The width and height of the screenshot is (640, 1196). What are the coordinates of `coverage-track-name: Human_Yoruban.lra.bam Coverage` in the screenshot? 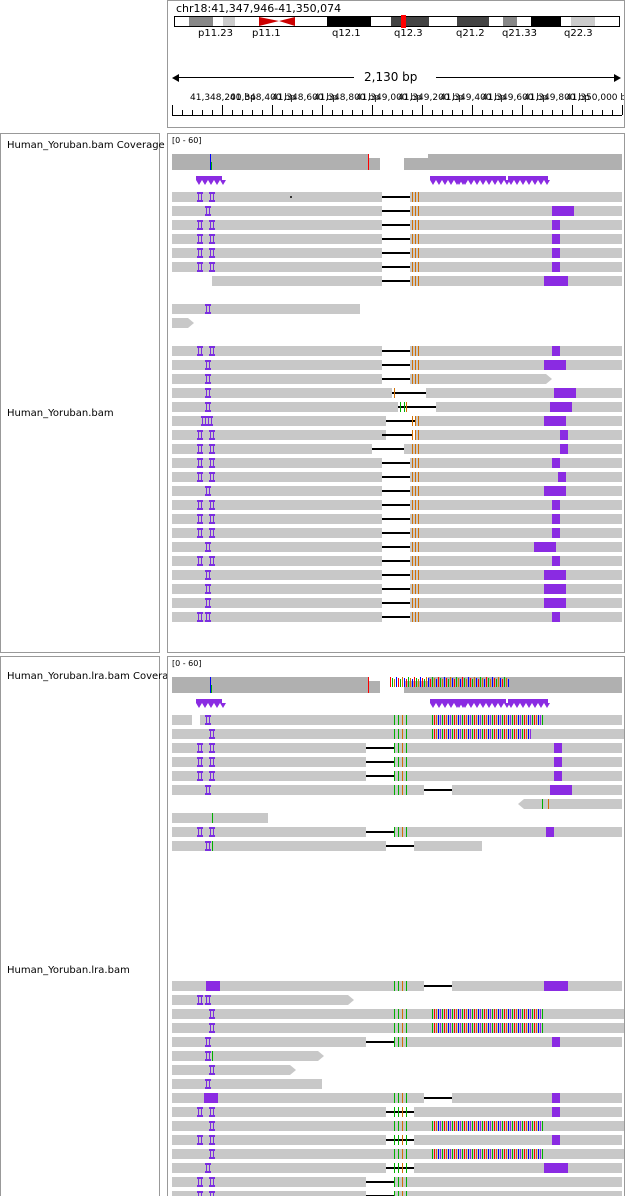 It's located at (94, 676).